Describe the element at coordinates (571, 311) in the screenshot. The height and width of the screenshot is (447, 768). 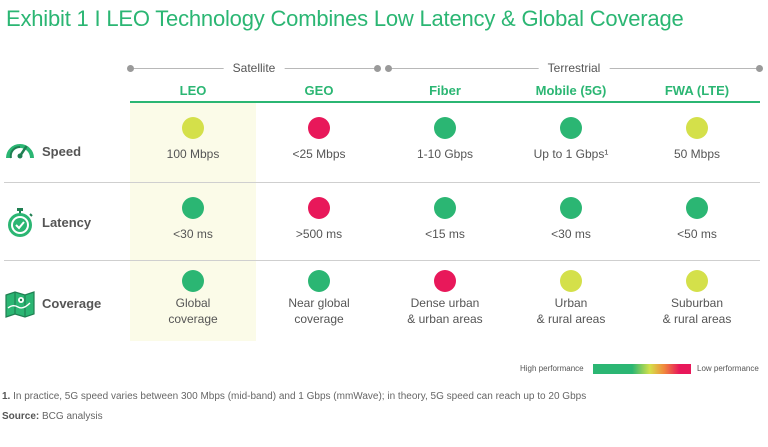
I see `cell-value-coverage-mobile-5g: Urban & rural areas` at that location.